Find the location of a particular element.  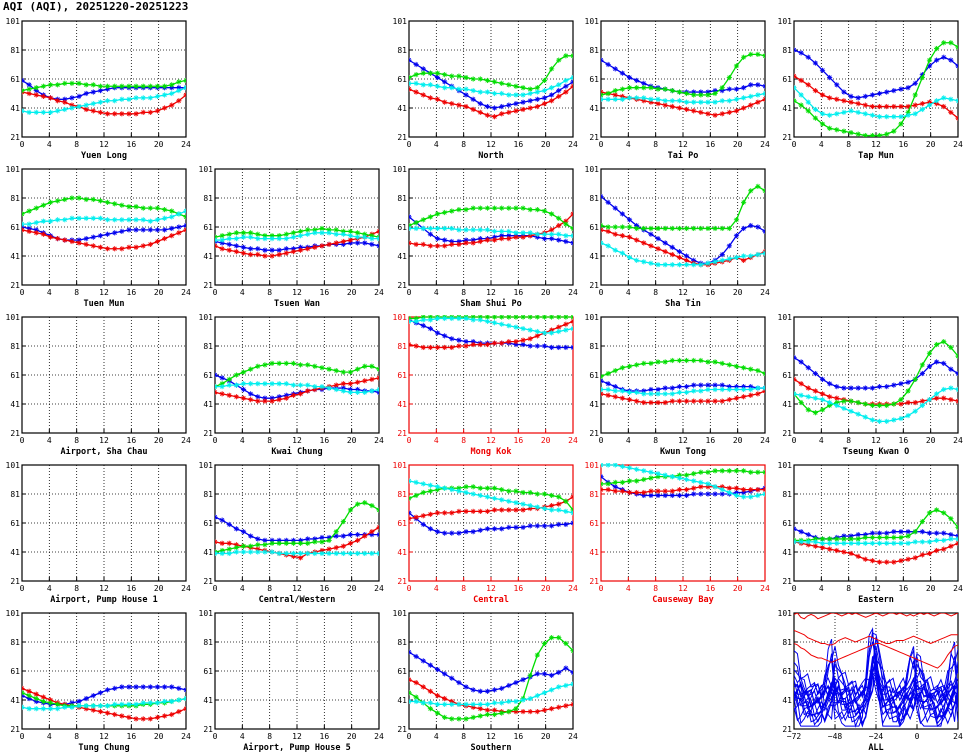

panel-tai-po-x-tick-label: 16 is located at coordinates (711, 144).